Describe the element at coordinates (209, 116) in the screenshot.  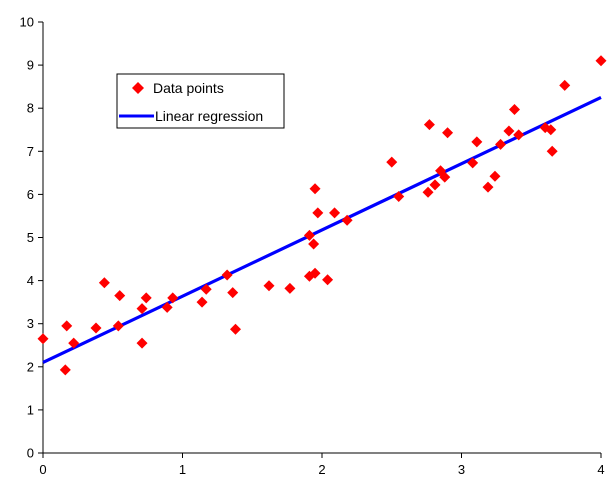
I see `legend-label-linear-regression: Linear regression` at that location.